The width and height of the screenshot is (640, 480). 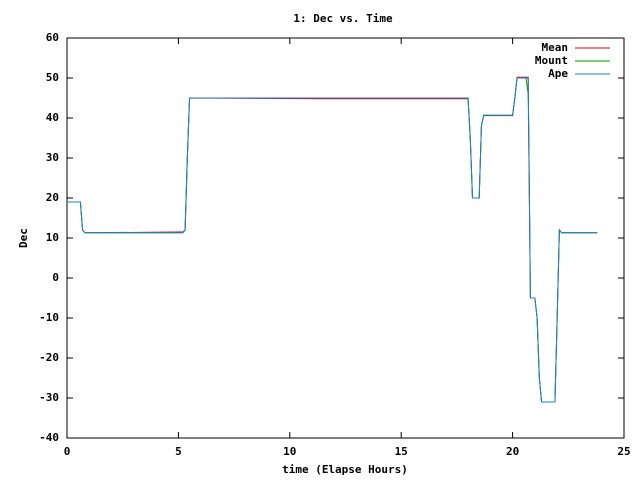 What do you see at coordinates (52, 77) in the screenshot?
I see `y-tick-label: 50` at bounding box center [52, 77].